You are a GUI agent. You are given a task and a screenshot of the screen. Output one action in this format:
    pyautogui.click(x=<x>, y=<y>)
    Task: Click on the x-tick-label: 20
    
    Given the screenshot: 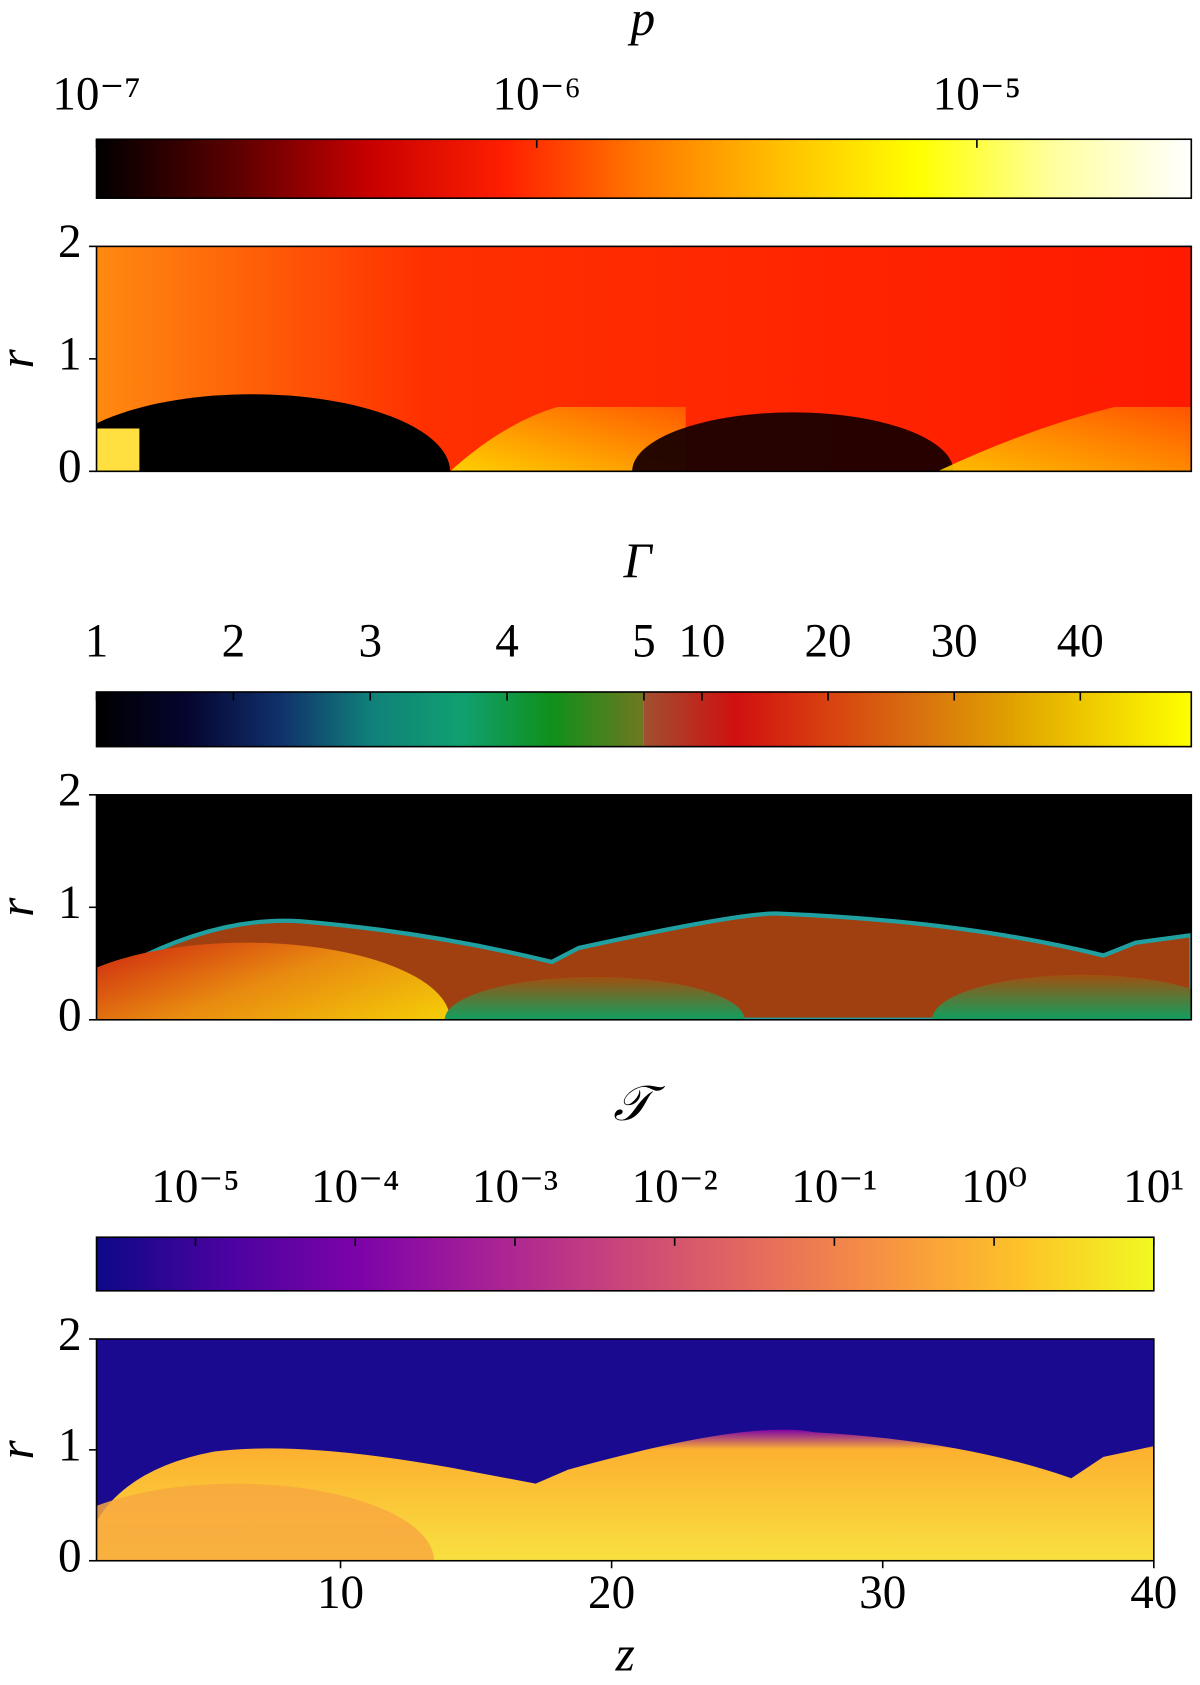 What is the action you would take?
    pyautogui.click(x=611, y=1593)
    